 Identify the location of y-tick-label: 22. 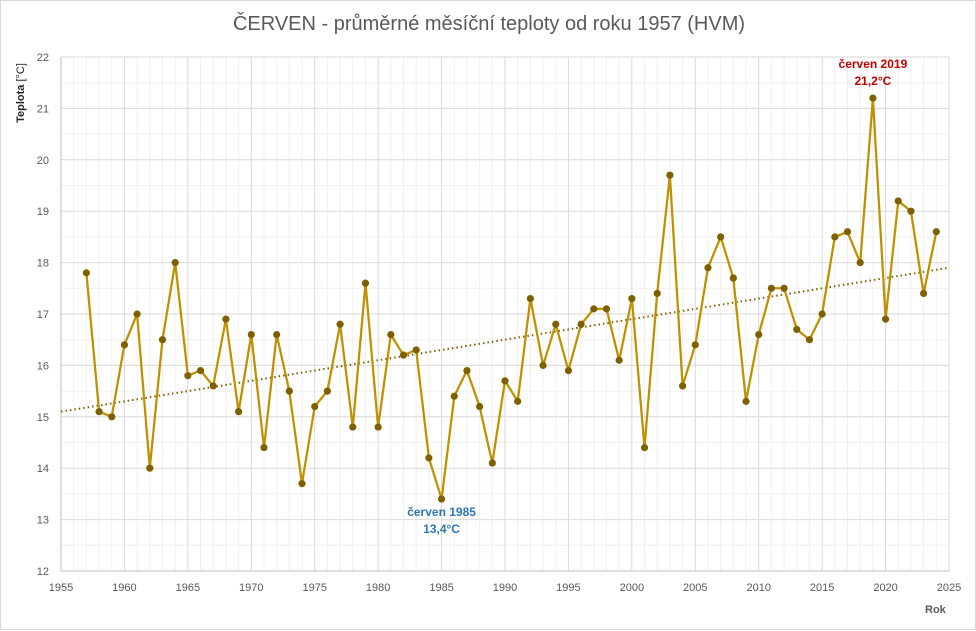
(43, 58).